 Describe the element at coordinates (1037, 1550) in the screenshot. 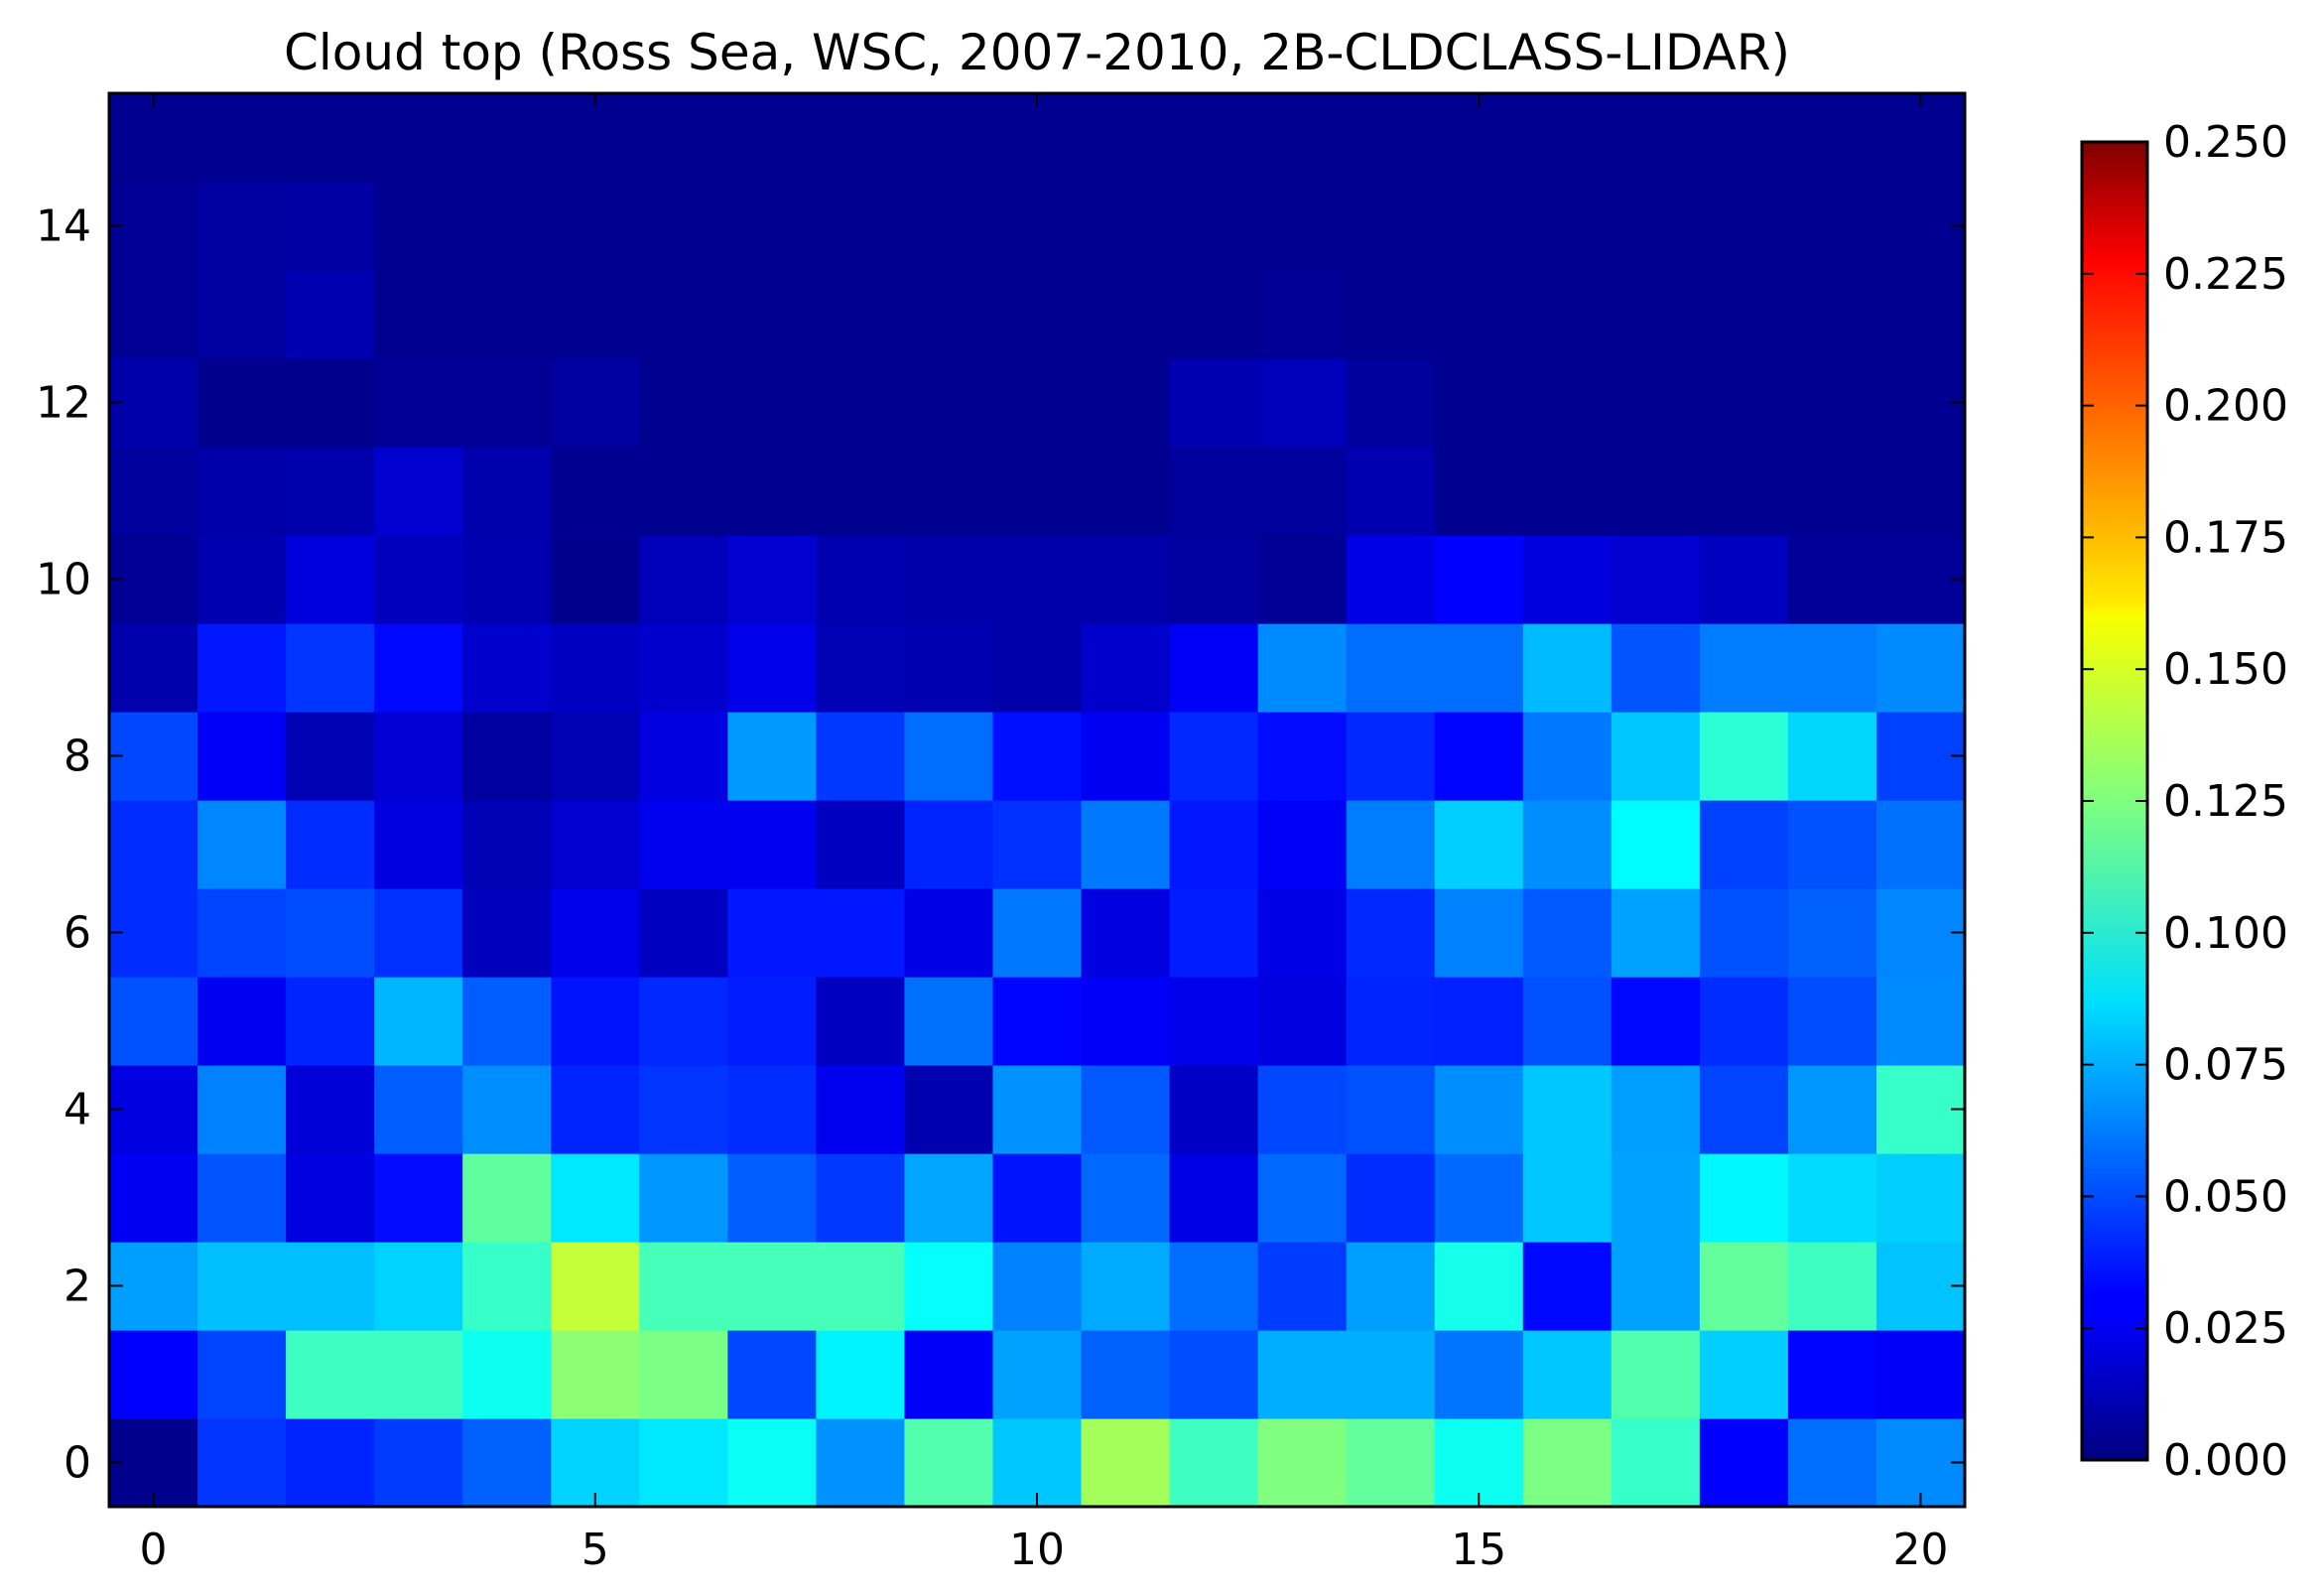

I see `x-tick-label: 10` at that location.